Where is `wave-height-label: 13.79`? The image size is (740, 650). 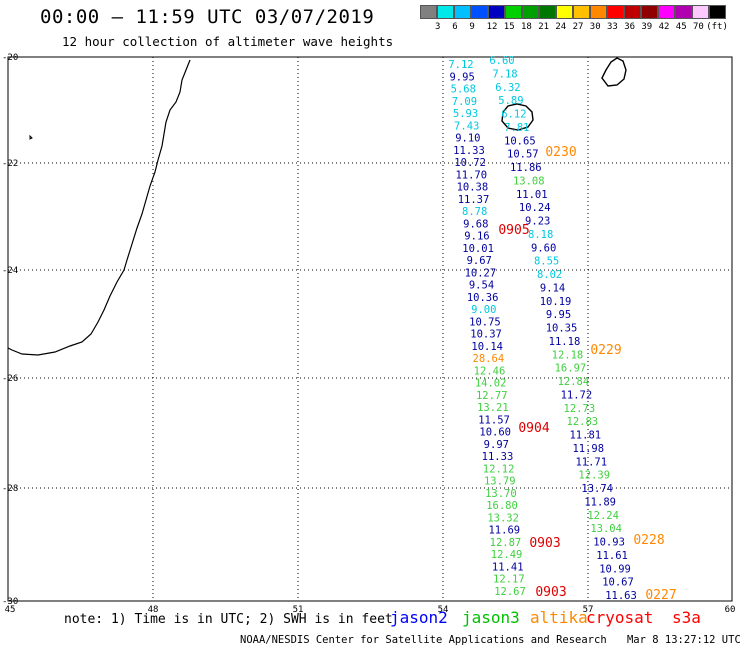
wave-height-label: 13.79 is located at coordinates (500, 482).